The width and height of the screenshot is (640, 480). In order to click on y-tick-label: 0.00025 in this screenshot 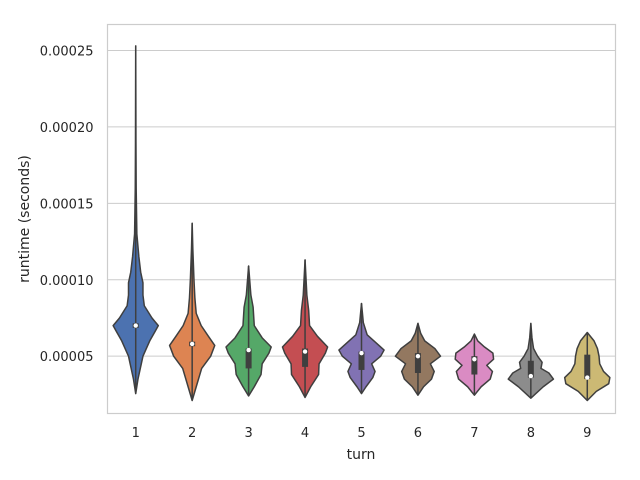, I will do `click(67, 51)`.